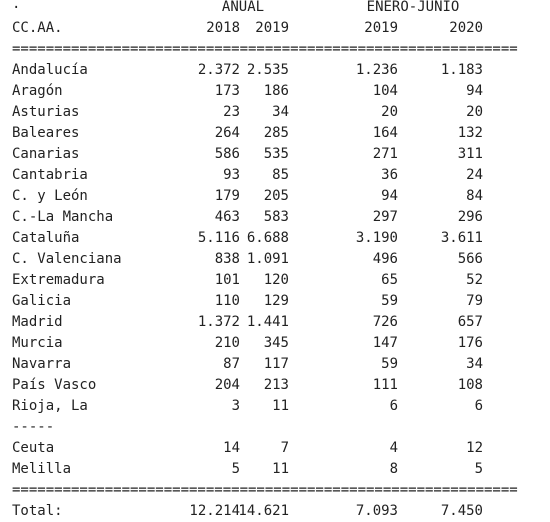 The image size is (550, 522). Describe the element at coordinates (50, 406) in the screenshot. I see `row-label: Rioja, La` at that location.